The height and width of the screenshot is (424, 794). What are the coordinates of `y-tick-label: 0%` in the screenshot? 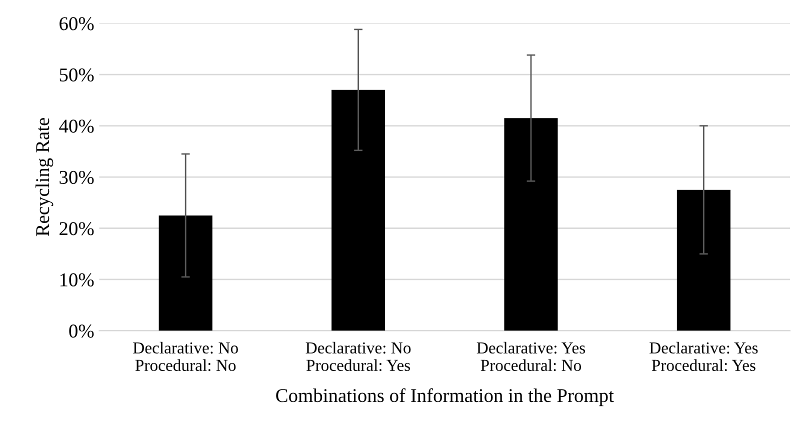 It's located at (81, 331).